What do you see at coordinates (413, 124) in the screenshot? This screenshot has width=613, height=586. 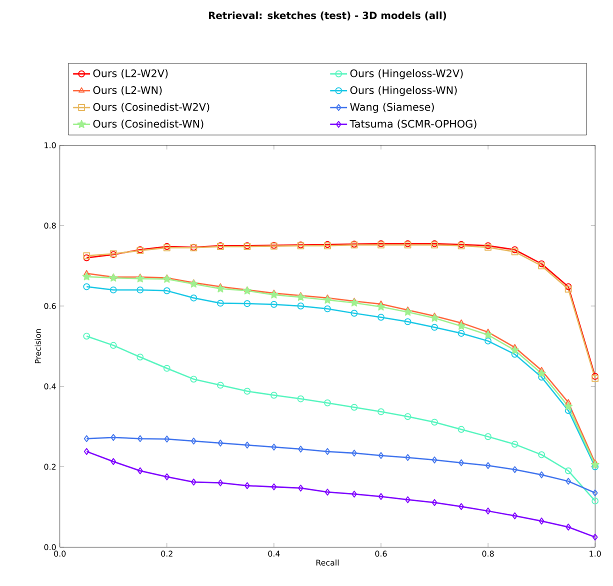 I see `legend-label: Tatsuma (SCMR-OPHOG)` at bounding box center [413, 124].